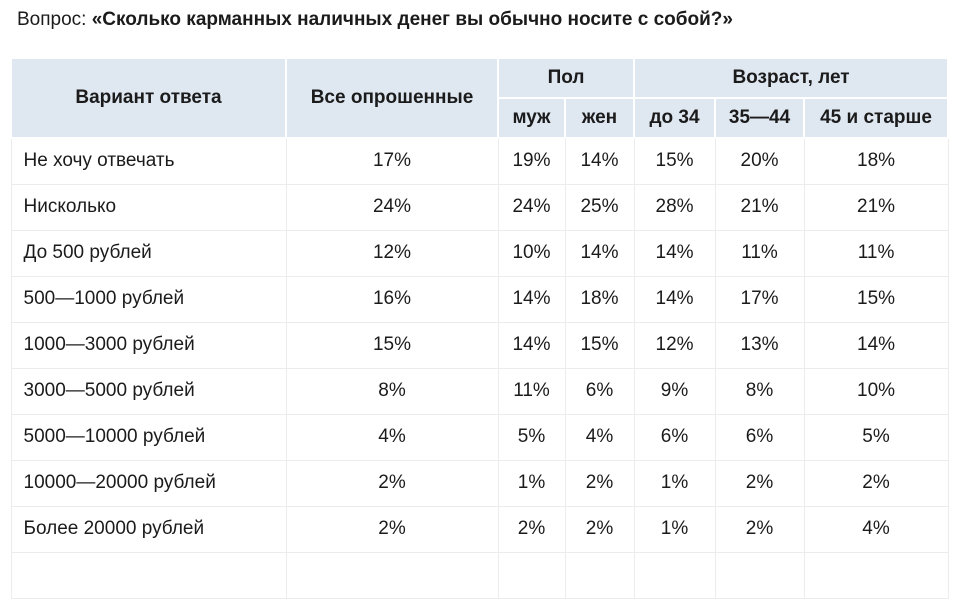  I want to click on header-age-35-44: 35—44, so click(760, 118).